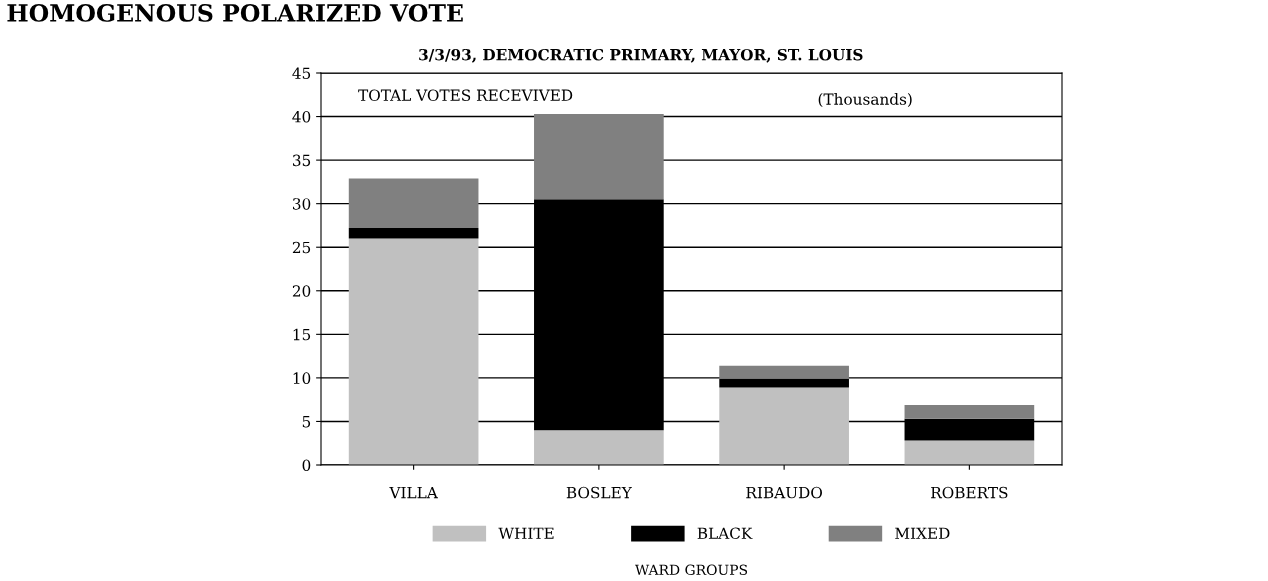  What do you see at coordinates (301, 73) in the screenshot?
I see `y-tick-label: 45` at bounding box center [301, 73].